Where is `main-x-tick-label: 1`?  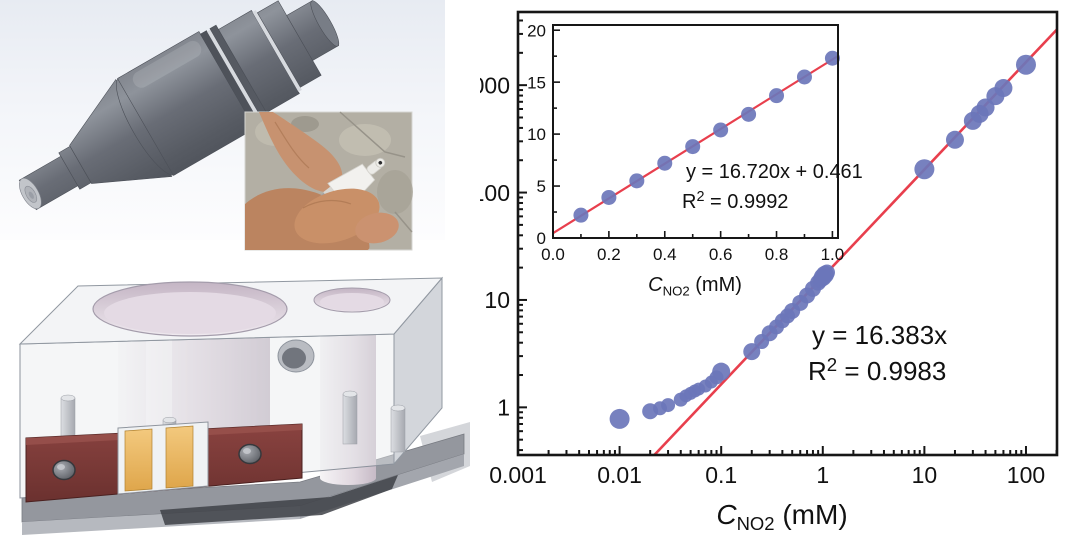
main-x-tick-label: 1 is located at coordinates (822, 475).